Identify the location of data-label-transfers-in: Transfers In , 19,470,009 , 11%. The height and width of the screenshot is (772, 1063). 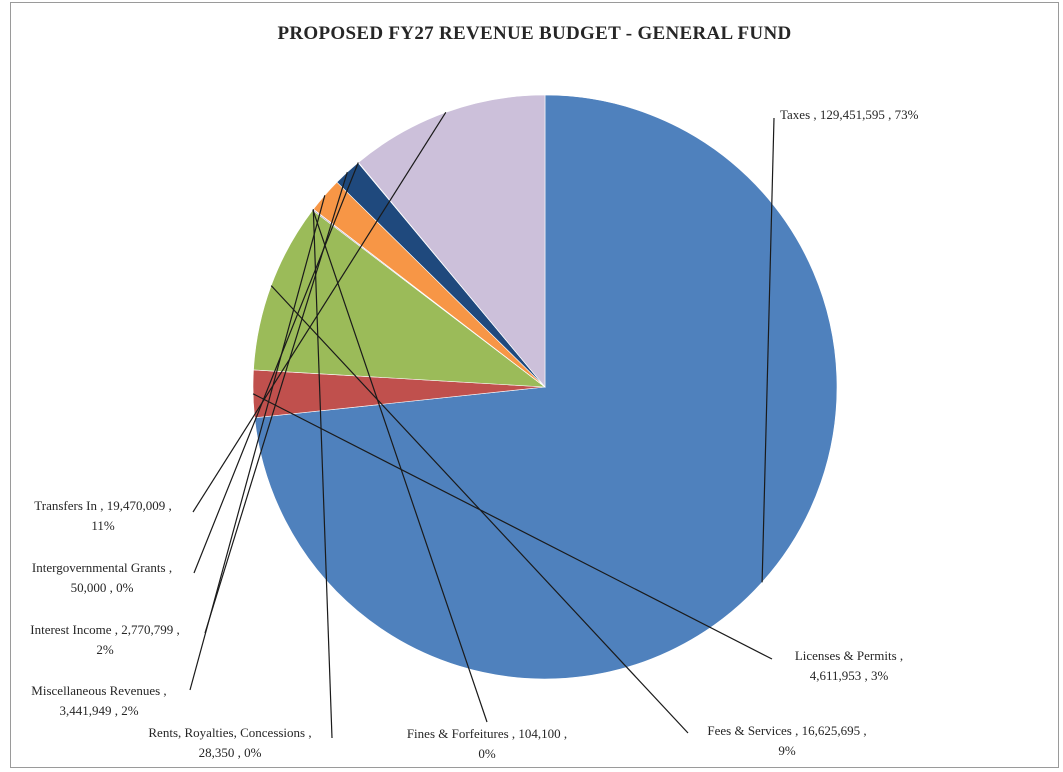
(102, 515).